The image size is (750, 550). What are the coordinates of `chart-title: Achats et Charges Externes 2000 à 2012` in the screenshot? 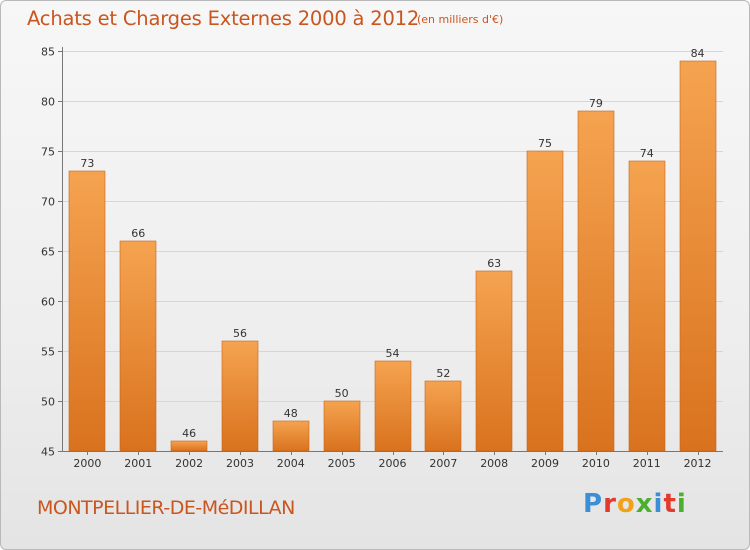 It's located at (223, 18).